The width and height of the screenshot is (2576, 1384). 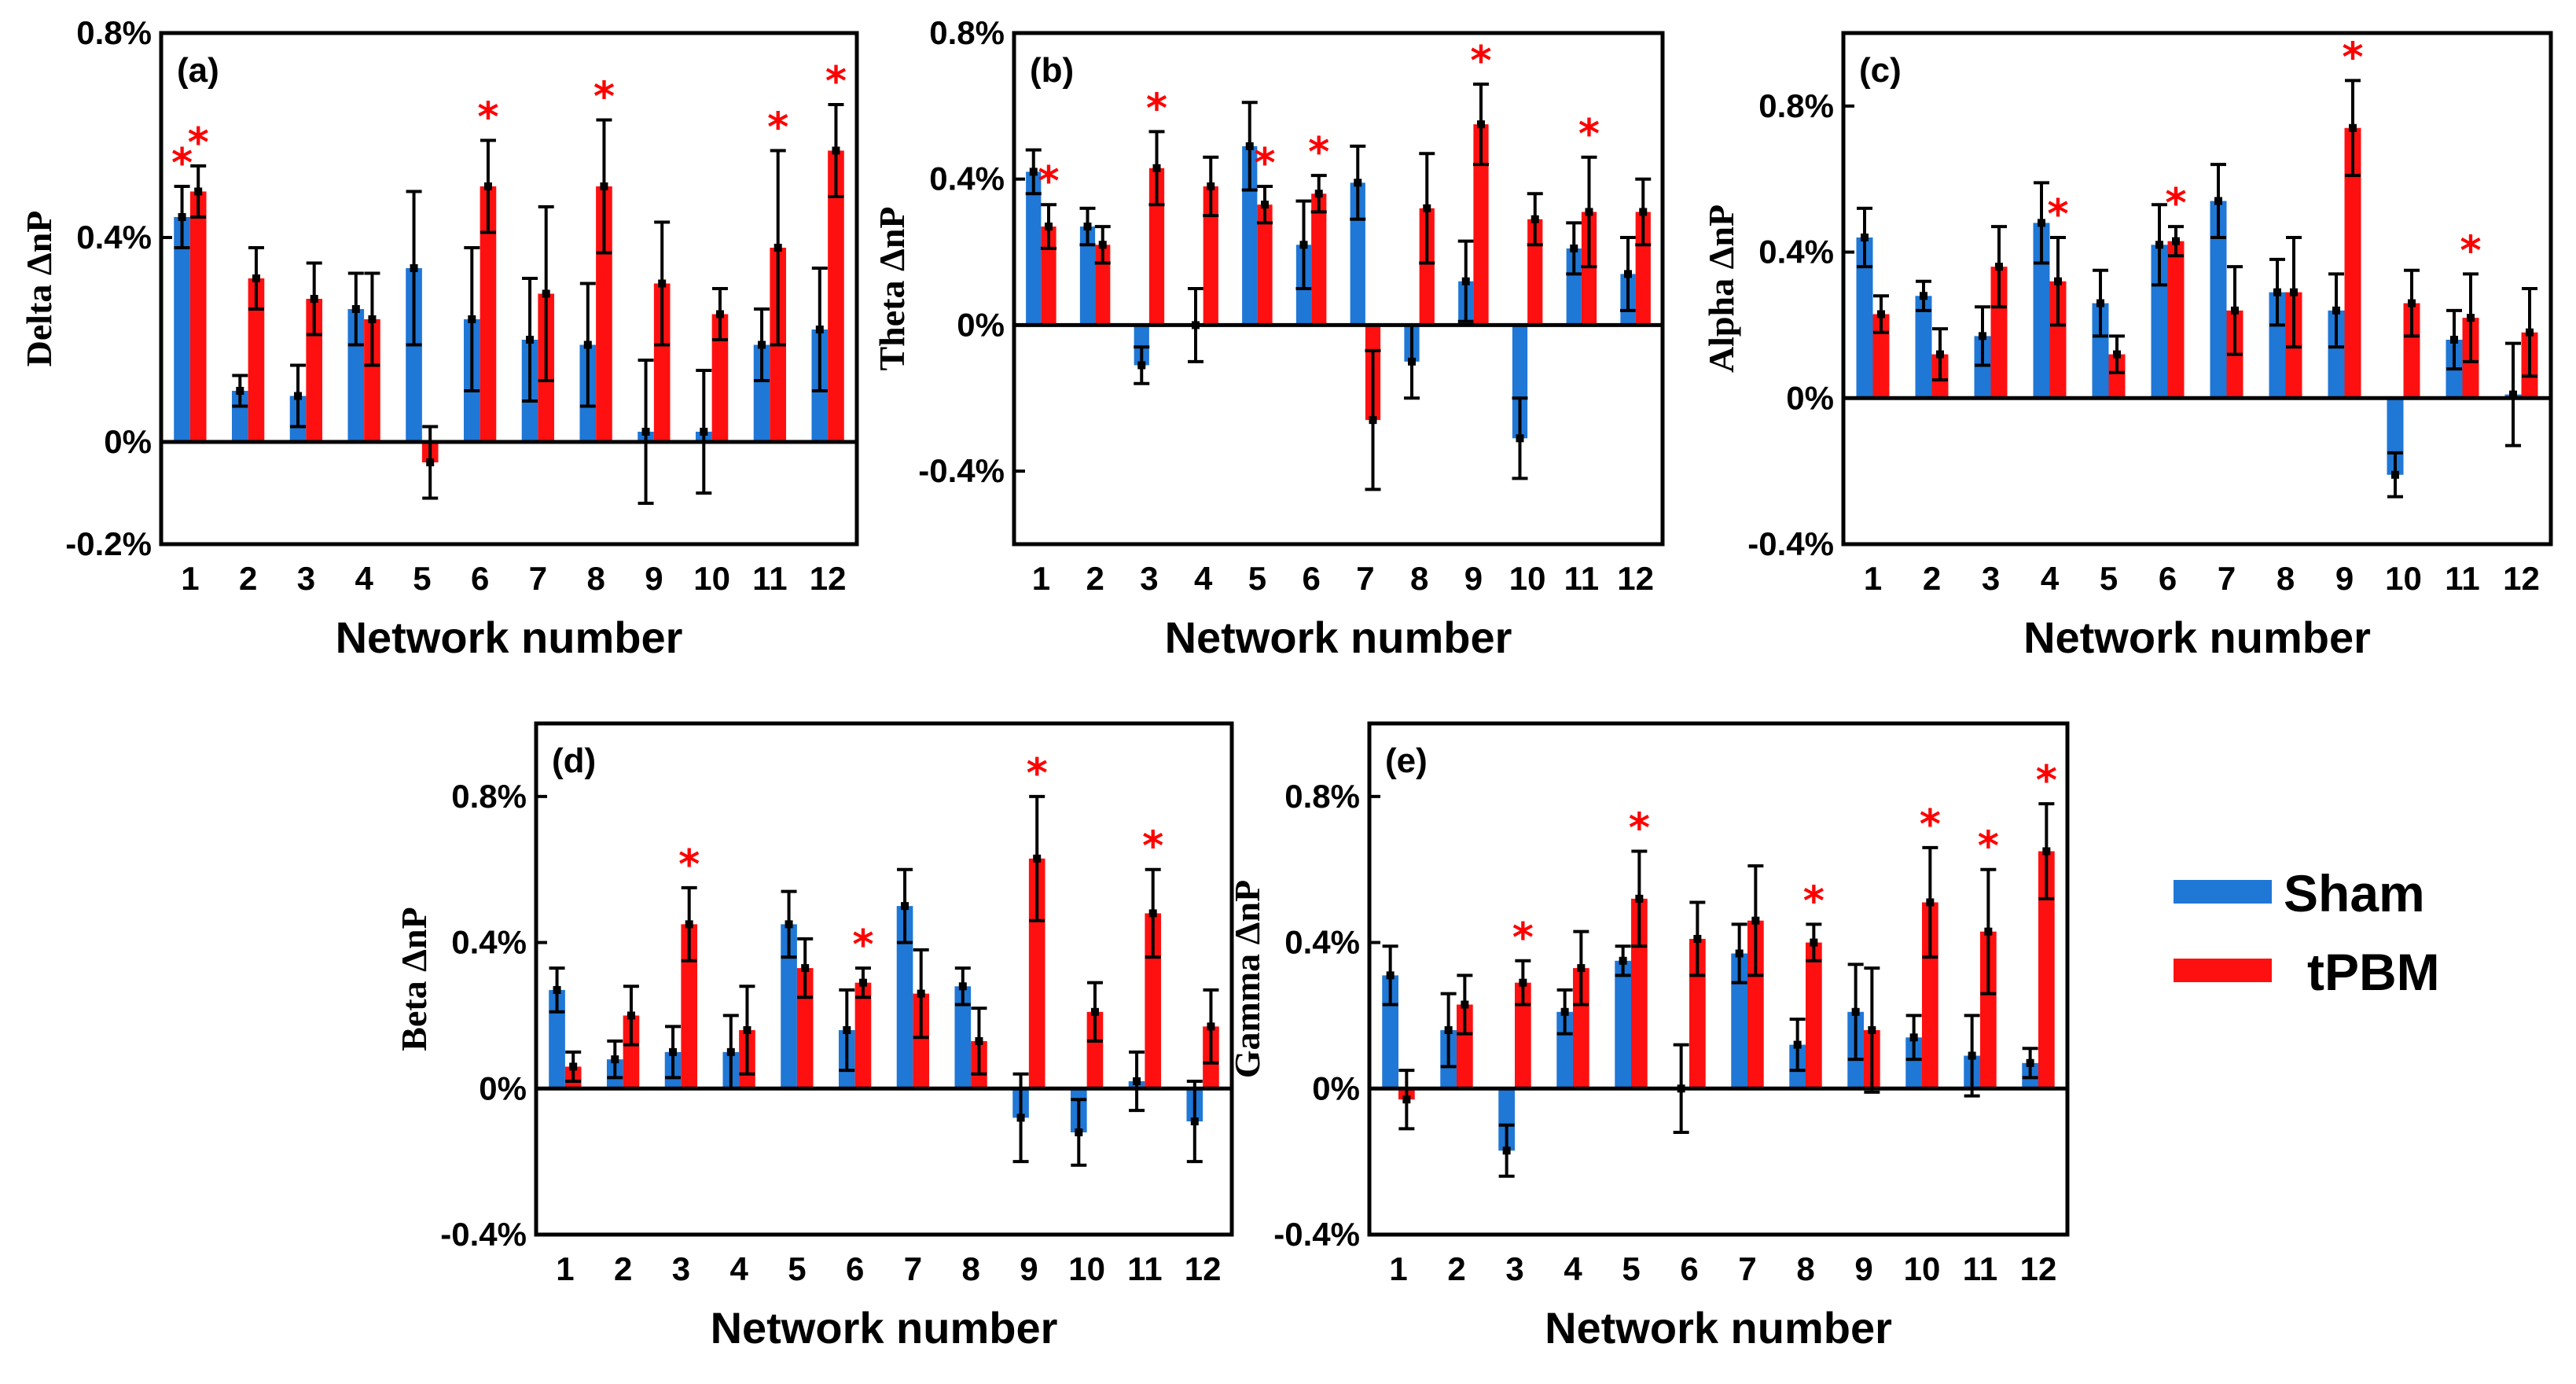 I want to click on x-tick-label: 4, so click(x=2050, y=578).